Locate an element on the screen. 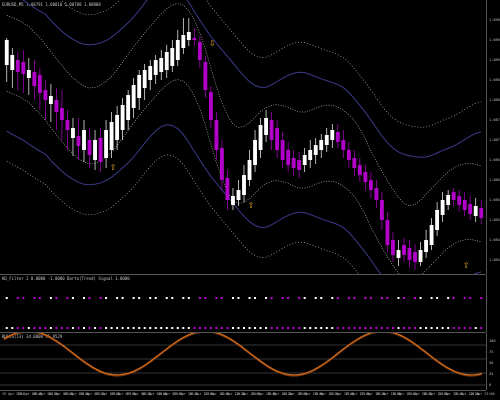 Image resolution: width=500 pixels, height=400 pixels. price-tick: 1.0865 is located at coordinates (494, 160).